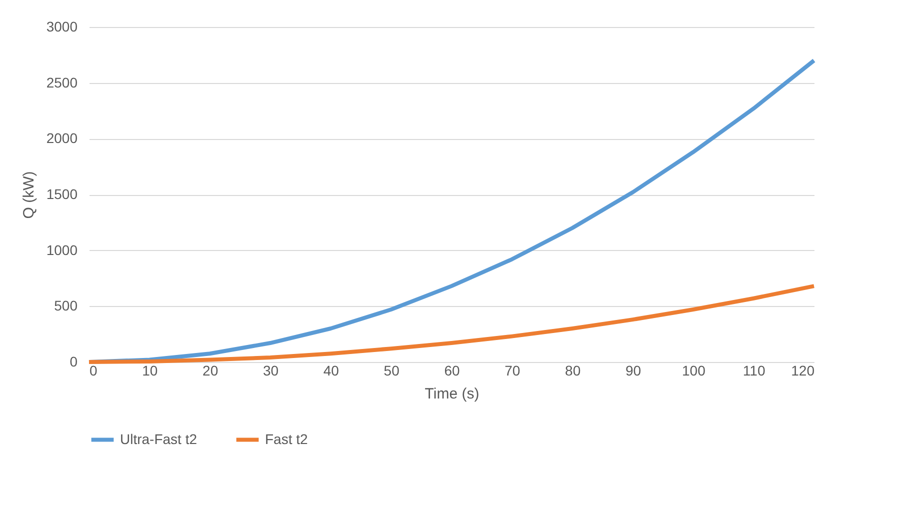  I want to click on legend-label: Ultra-Fast t2, so click(159, 438).